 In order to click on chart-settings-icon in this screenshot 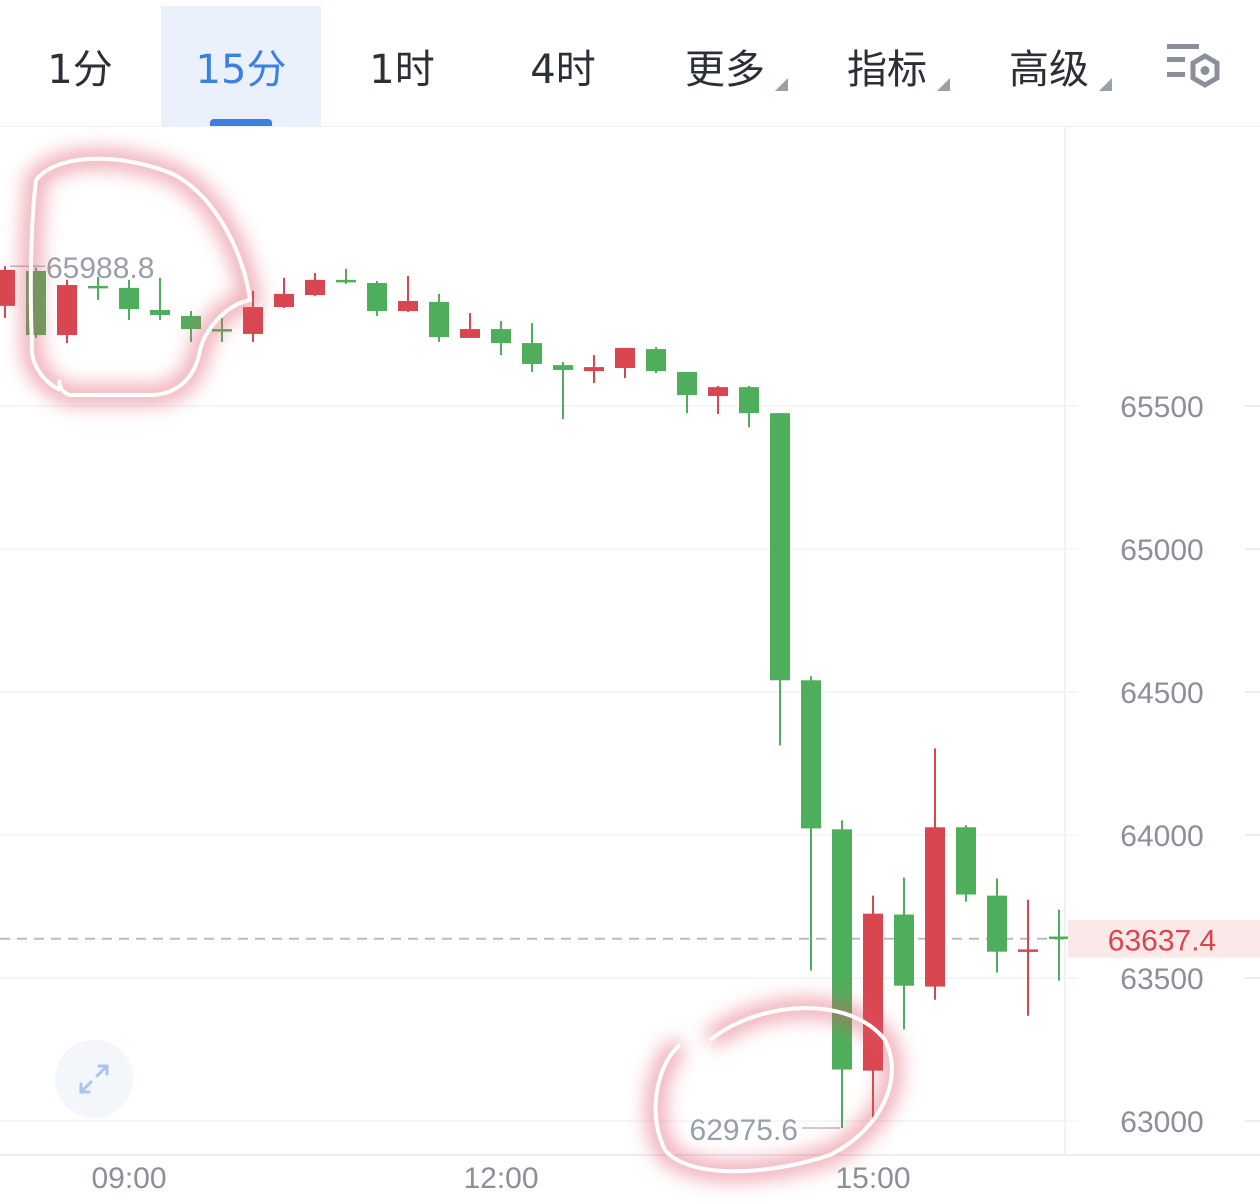, I will do `click(1195, 67)`.